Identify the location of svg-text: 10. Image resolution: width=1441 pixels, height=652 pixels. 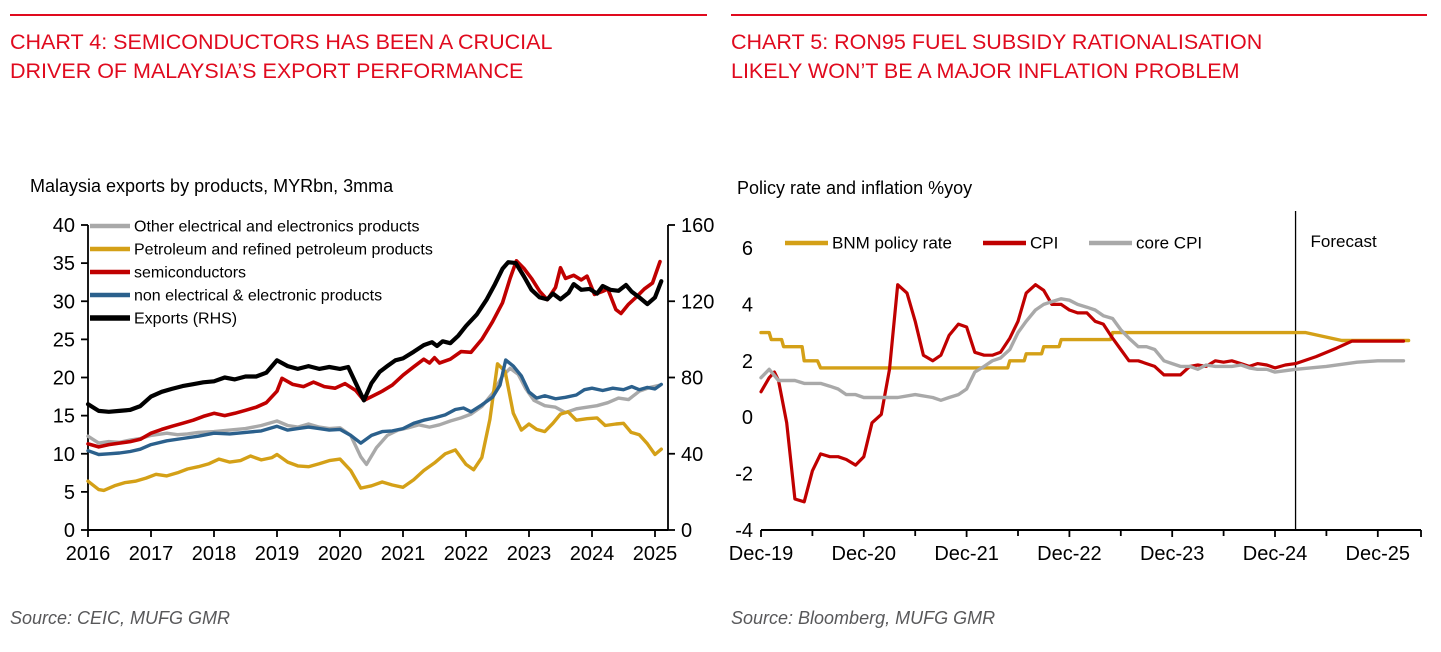
(64, 455).